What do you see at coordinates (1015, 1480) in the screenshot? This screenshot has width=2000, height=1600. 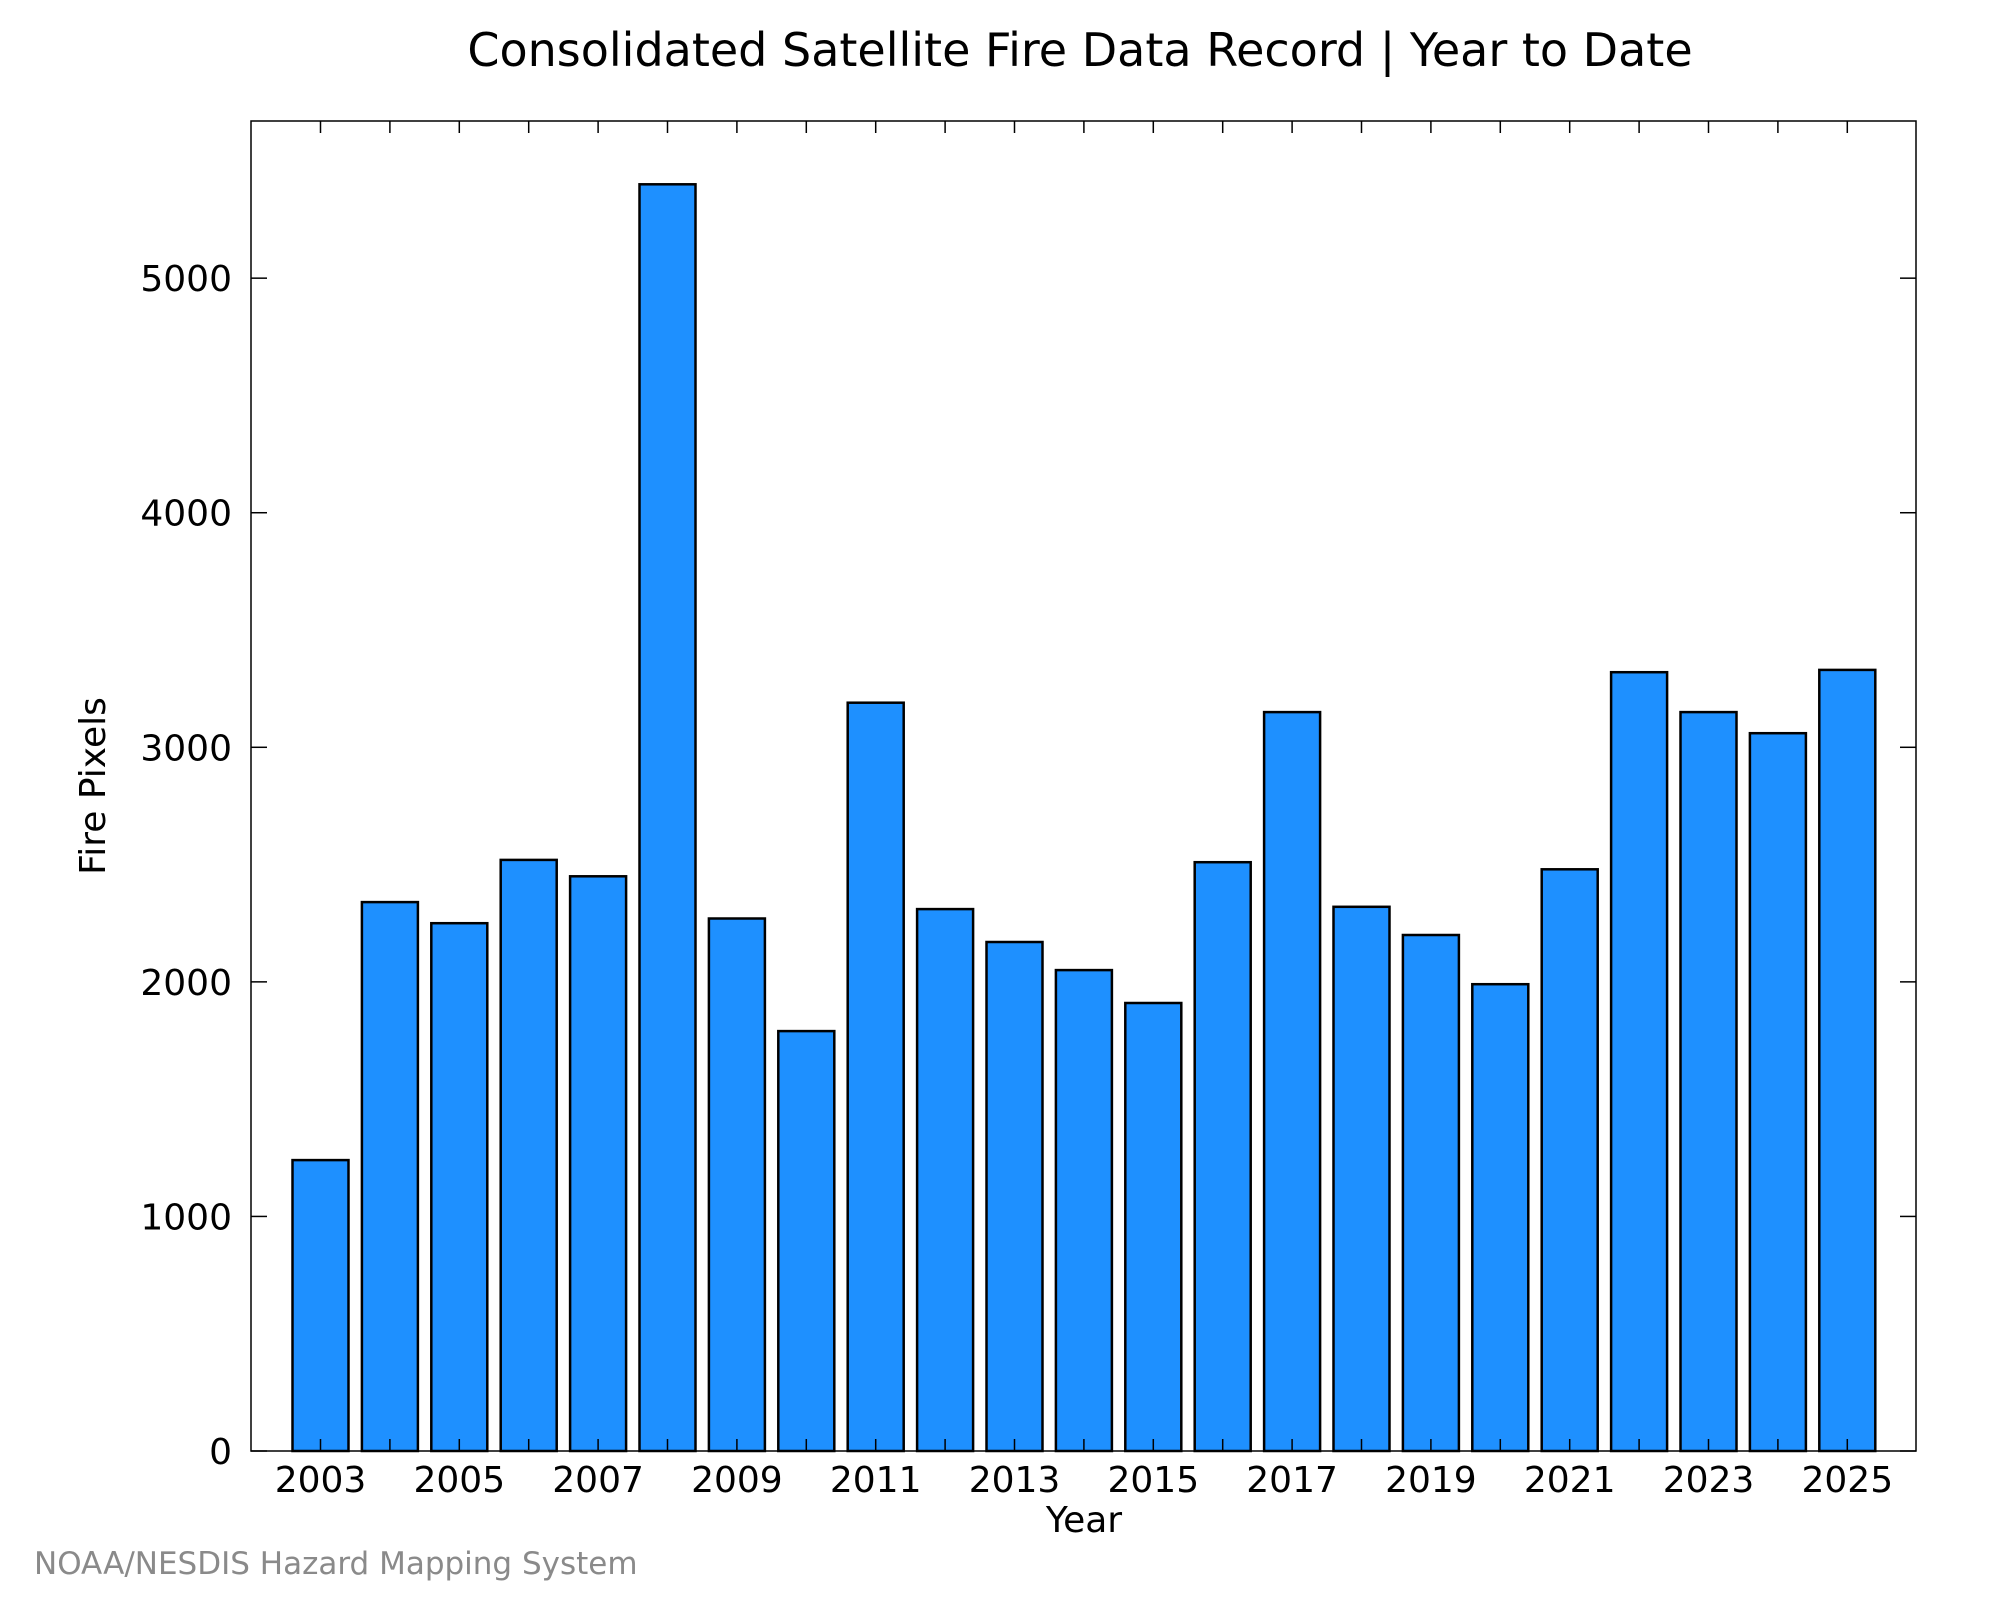 I see `x-tick-label: 2013` at bounding box center [1015, 1480].